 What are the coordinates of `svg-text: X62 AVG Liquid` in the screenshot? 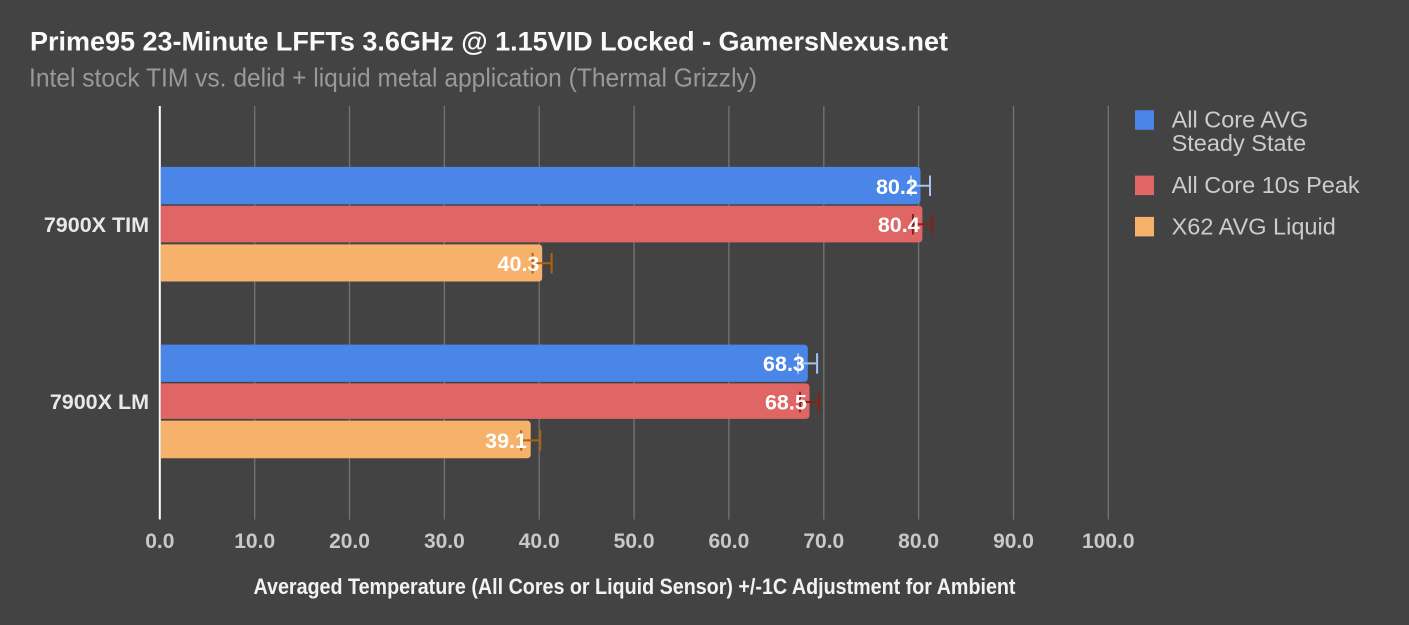 It's located at (1254, 226).